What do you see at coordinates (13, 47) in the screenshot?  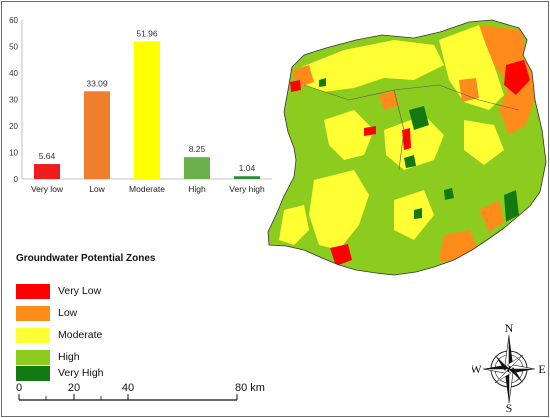 I see `y-tick-label: 50` at bounding box center [13, 47].